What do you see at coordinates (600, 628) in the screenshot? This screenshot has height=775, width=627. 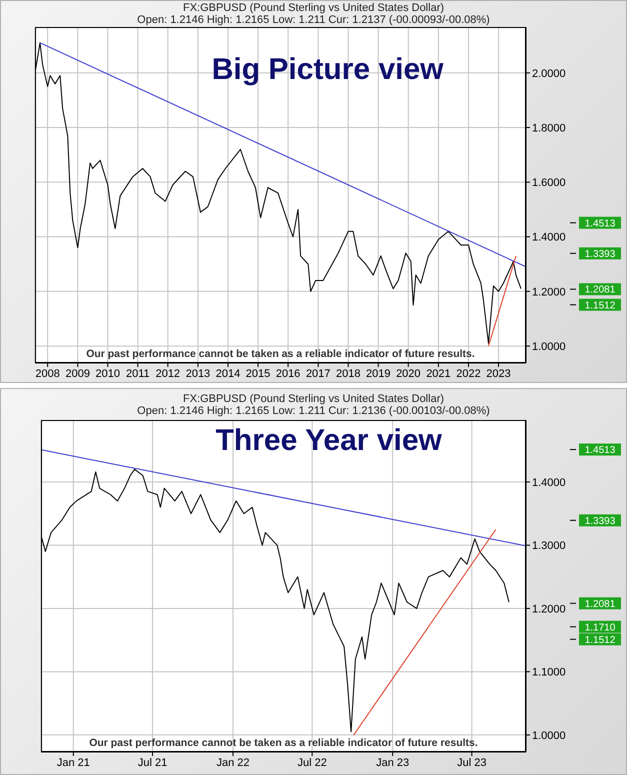 I see `y2-tick-label: 1.1710` at bounding box center [600, 628].